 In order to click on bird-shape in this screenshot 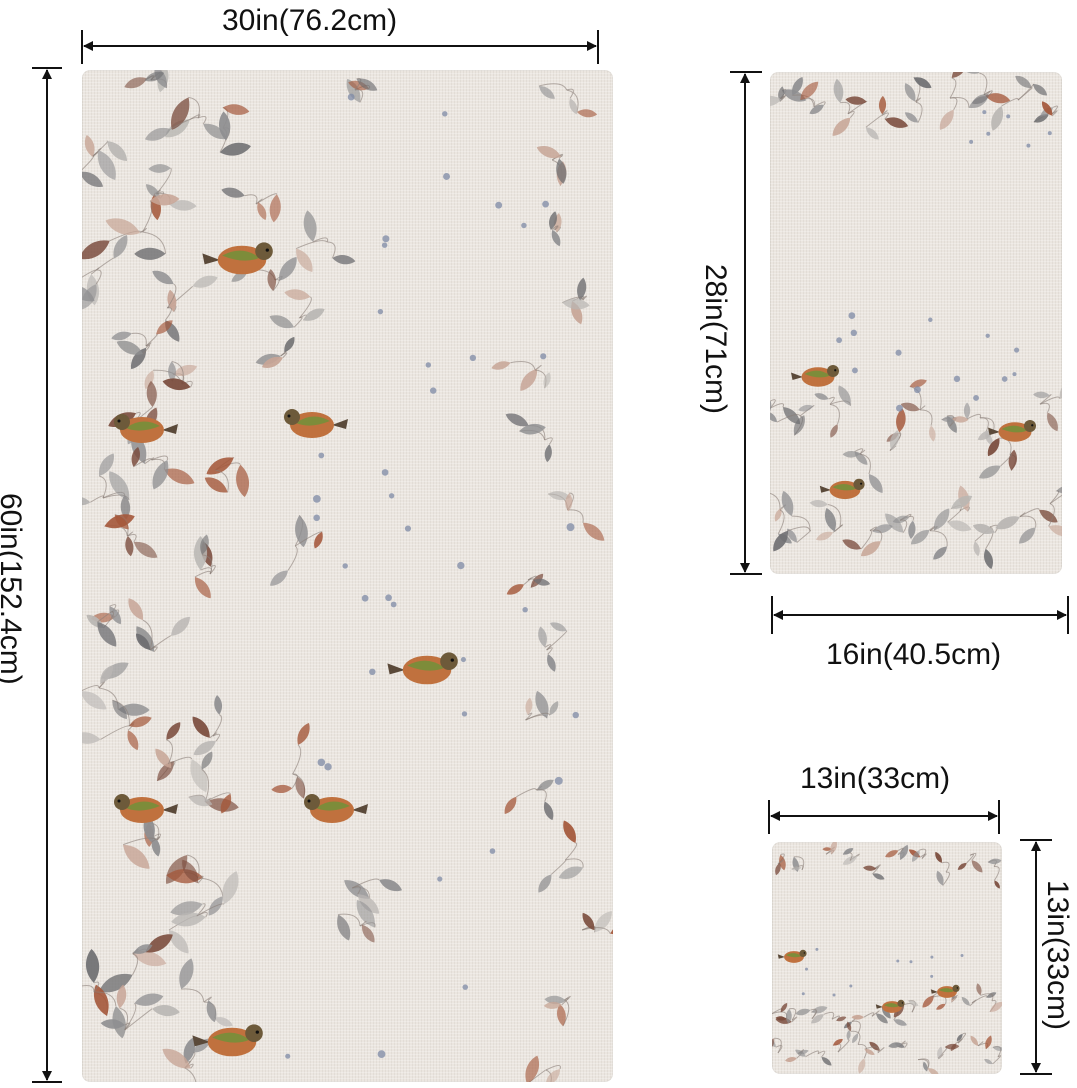, I will do `click(1012, 431)`.